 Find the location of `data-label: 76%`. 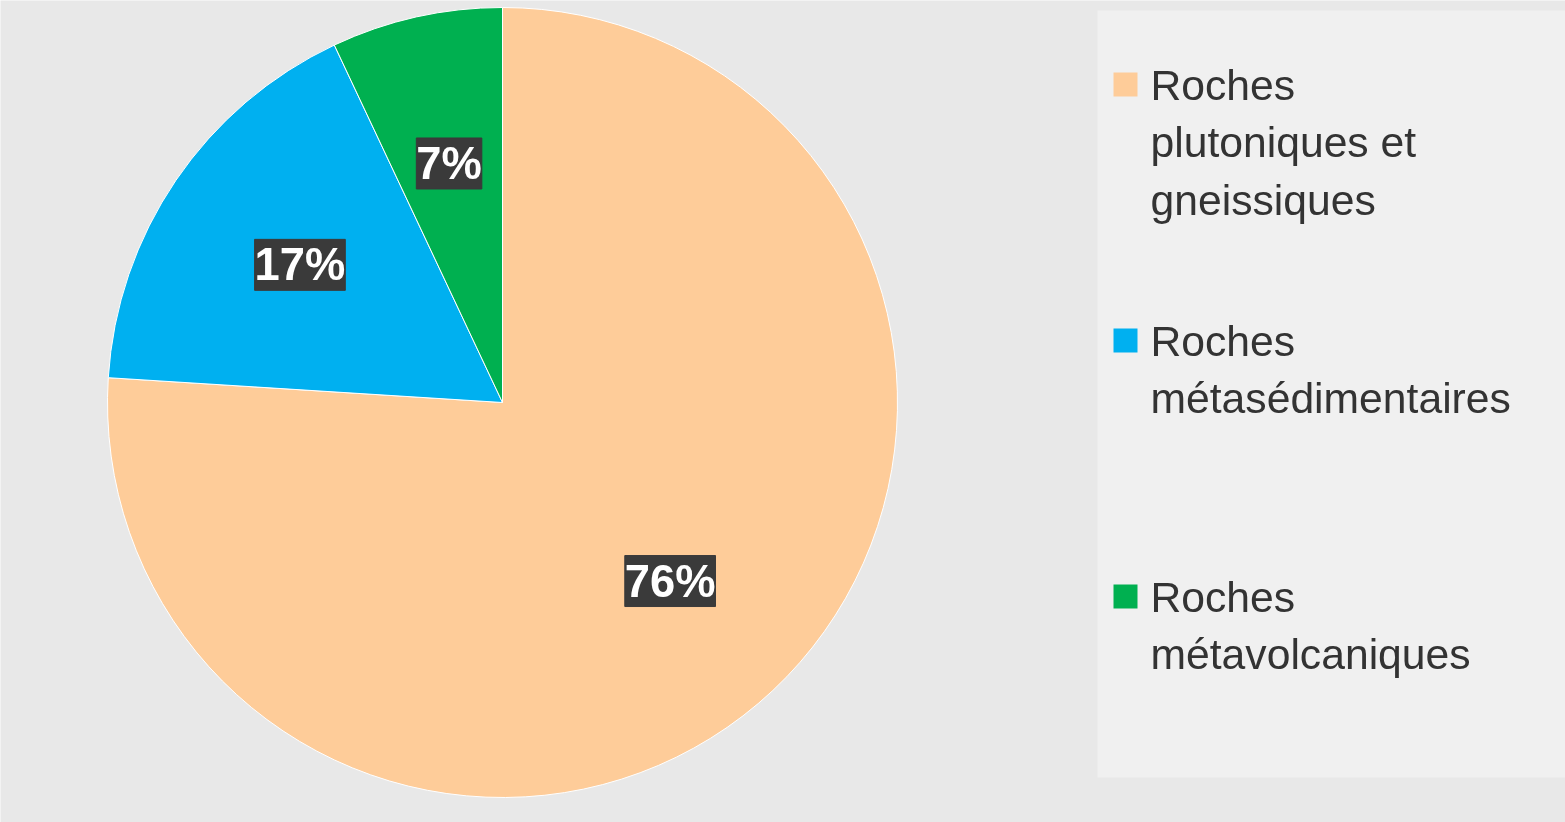

data-label: 76% is located at coordinates (670, 581).